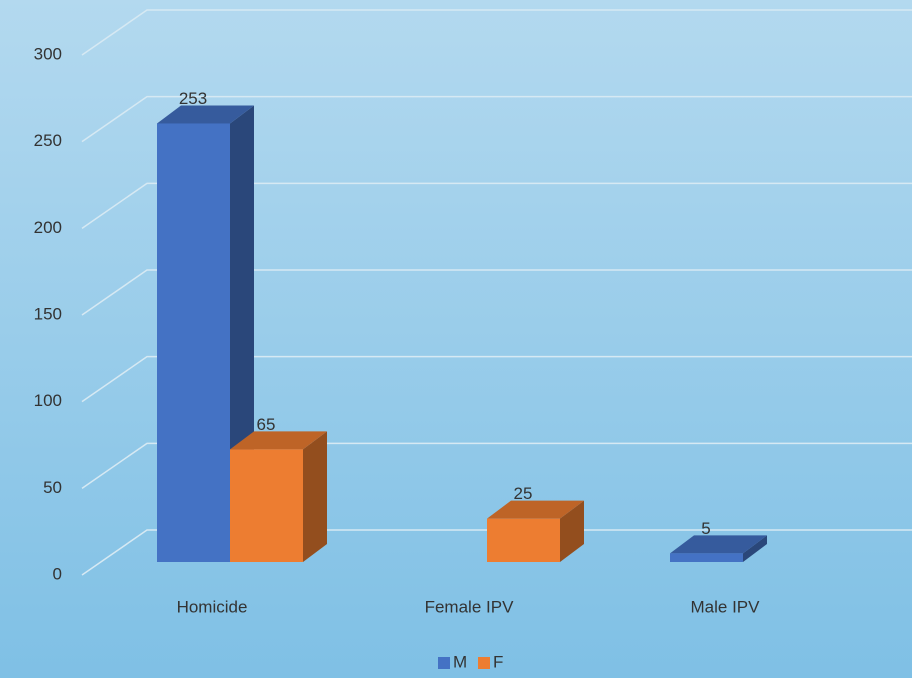  Describe the element at coordinates (193, 98) in the screenshot. I see `data-label: 253` at that location.